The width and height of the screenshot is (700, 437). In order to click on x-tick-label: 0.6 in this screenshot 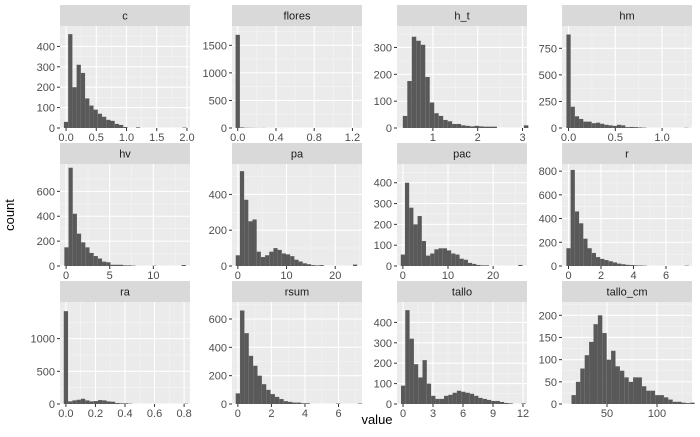, I will do `click(154, 414)`.